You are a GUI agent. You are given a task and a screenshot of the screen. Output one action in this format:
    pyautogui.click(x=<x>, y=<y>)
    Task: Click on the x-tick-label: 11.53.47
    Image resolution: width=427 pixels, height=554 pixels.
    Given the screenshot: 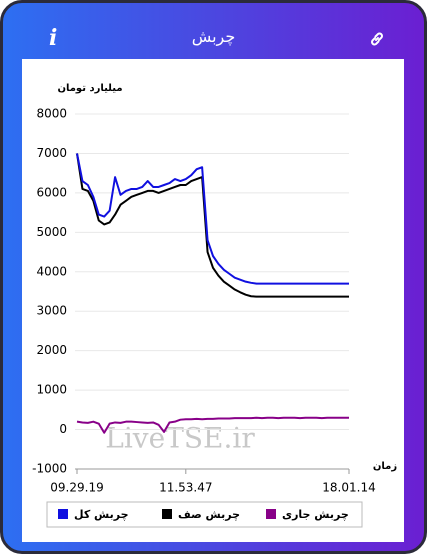 What is the action you would take?
    pyautogui.click(x=185, y=488)
    